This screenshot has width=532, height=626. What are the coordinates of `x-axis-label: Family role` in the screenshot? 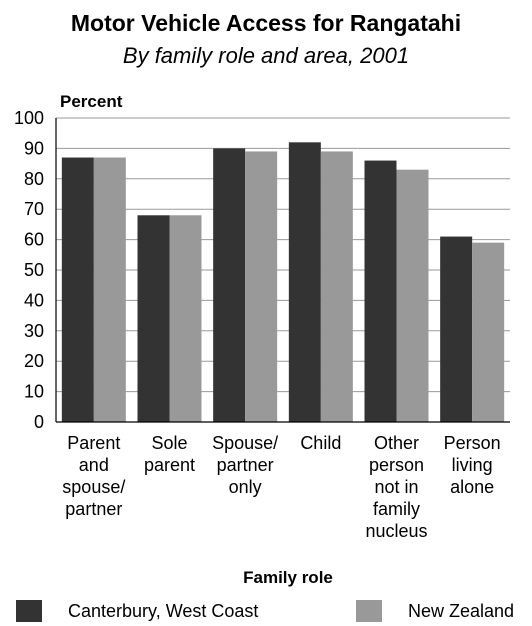 It's located at (288, 577).